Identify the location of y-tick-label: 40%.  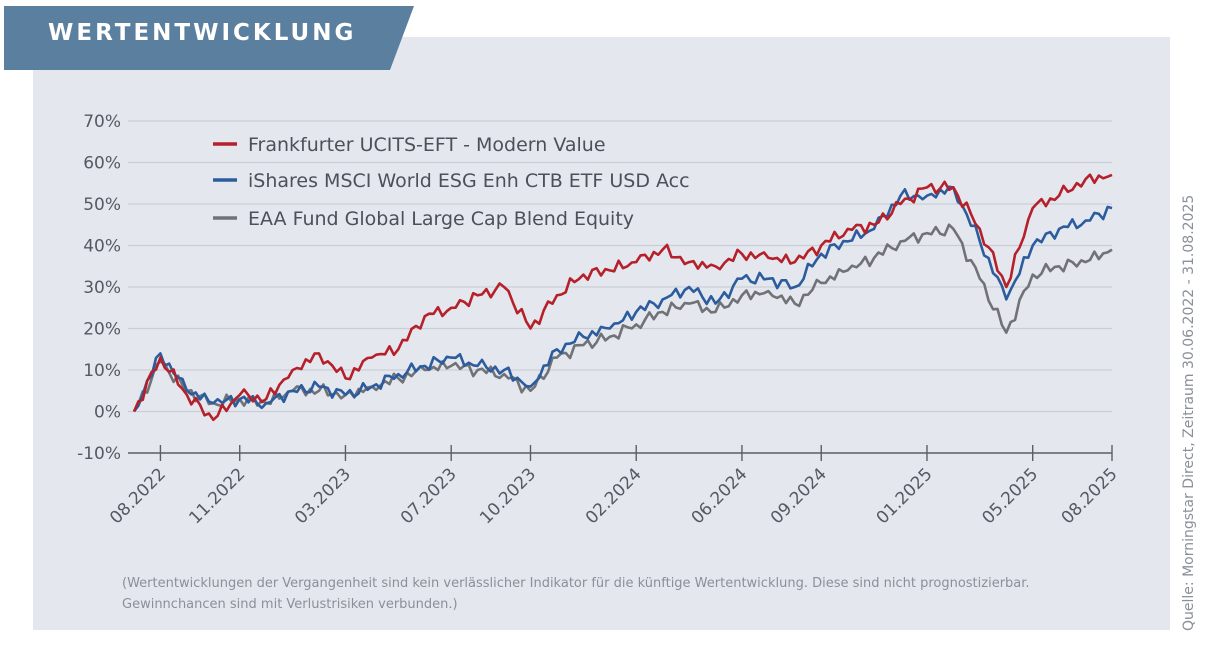
(102, 247).